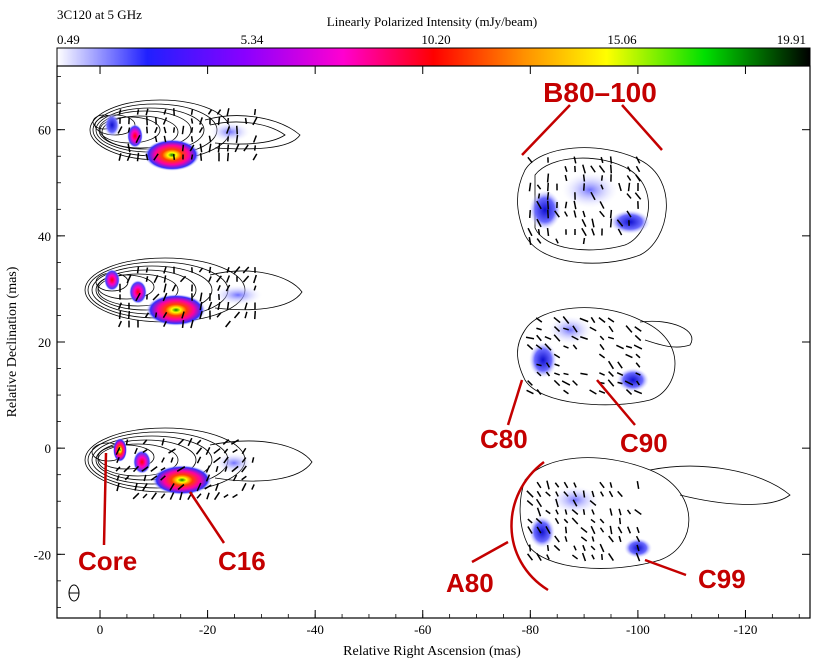  I want to click on y-tick-label: 40, so click(44, 236).